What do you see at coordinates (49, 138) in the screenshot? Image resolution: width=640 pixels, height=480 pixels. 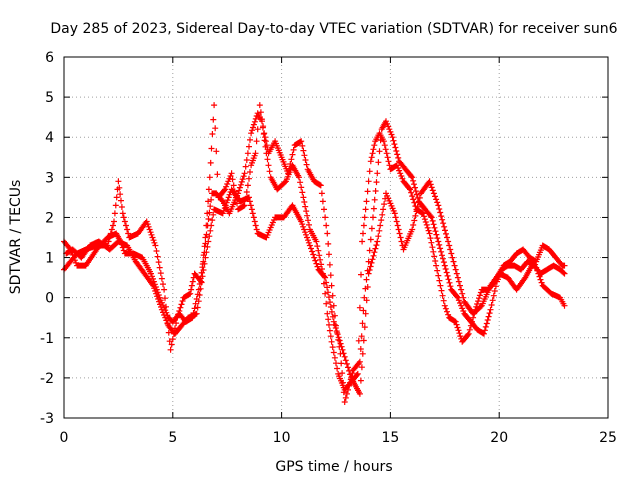 I see `y-tick-label: 4` at bounding box center [49, 138].